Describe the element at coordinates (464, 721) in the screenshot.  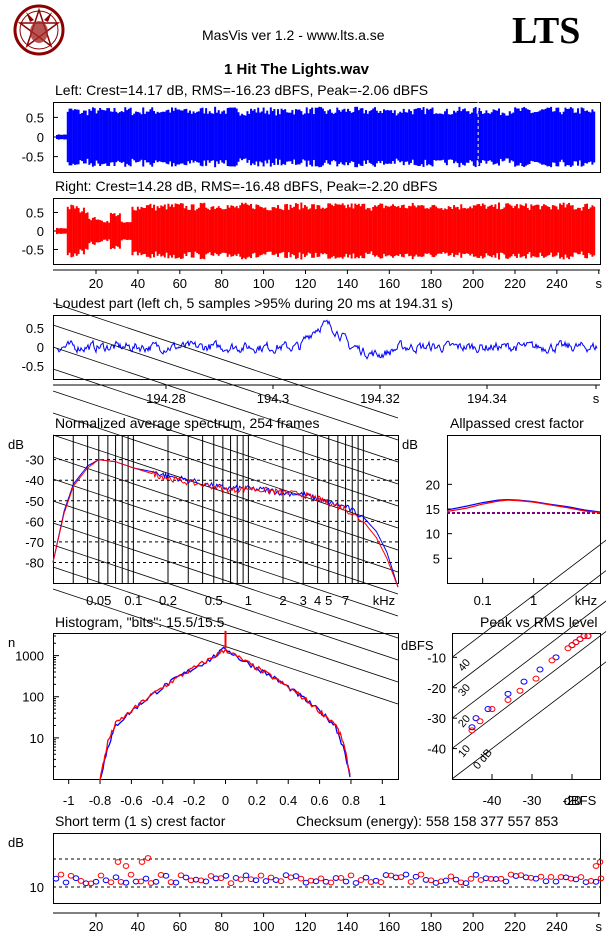
I see `peak-rms-diagonal-label: 20` at that location.